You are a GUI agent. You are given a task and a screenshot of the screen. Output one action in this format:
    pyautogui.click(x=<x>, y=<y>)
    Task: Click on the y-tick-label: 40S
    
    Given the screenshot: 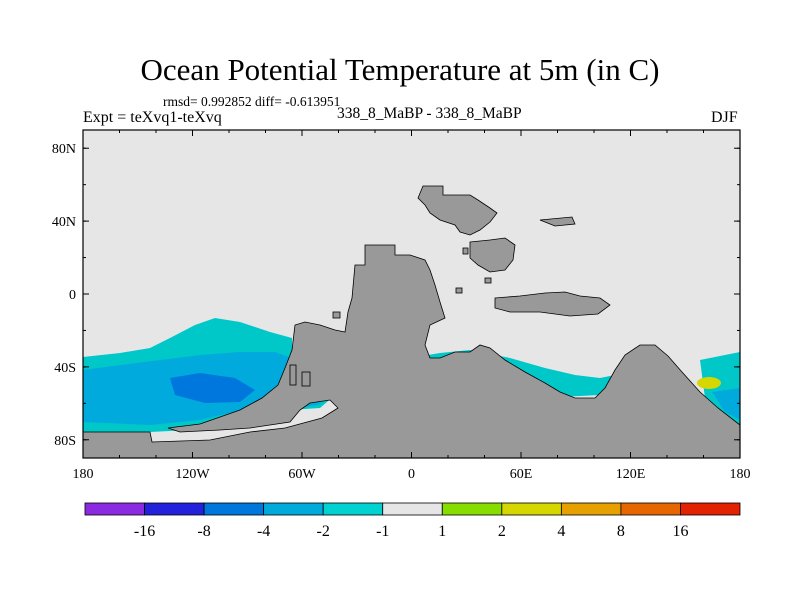 What is the action you would take?
    pyautogui.click(x=65, y=368)
    